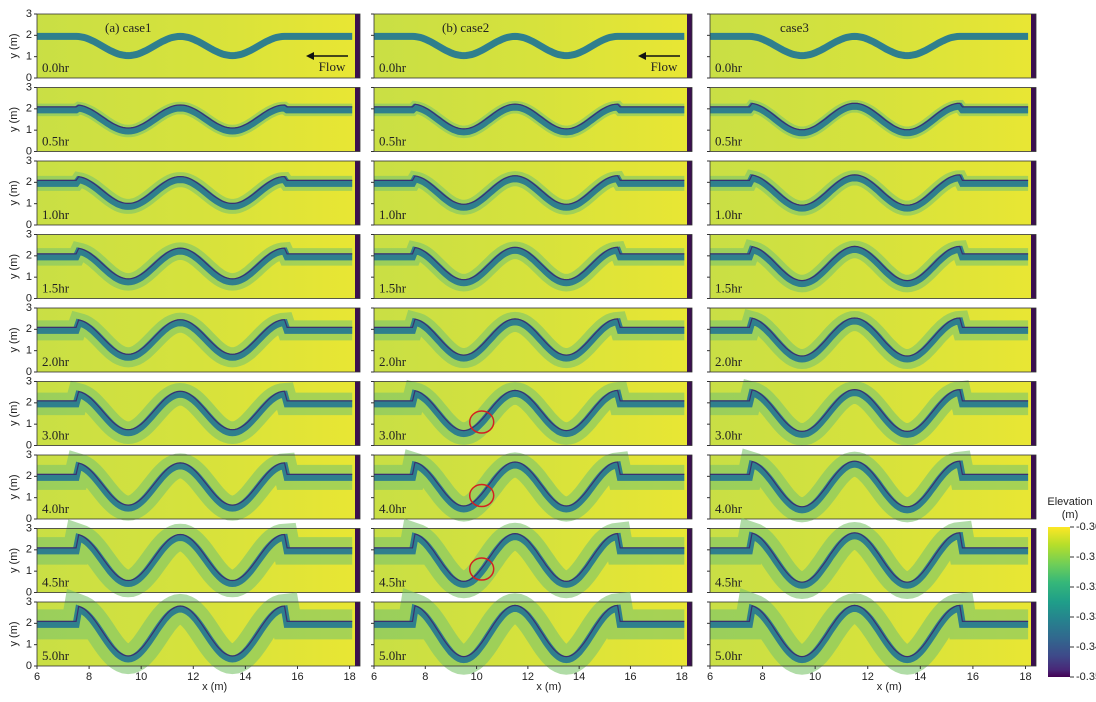 The width and height of the screenshot is (1096, 702). I want to click on column-label: (a) case1, so click(128, 27).